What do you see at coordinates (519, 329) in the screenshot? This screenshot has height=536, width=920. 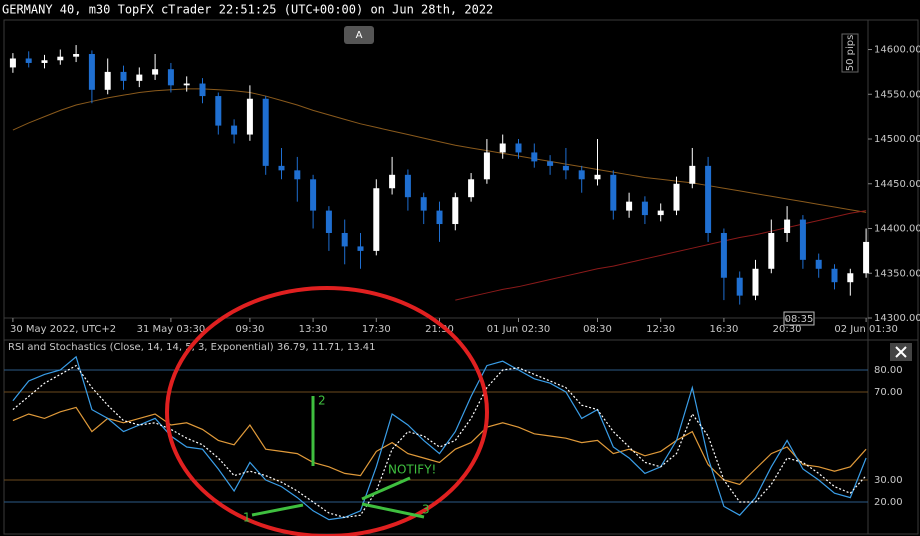 I see `x-tick-label: 01 Jun 02:30` at bounding box center [519, 329].